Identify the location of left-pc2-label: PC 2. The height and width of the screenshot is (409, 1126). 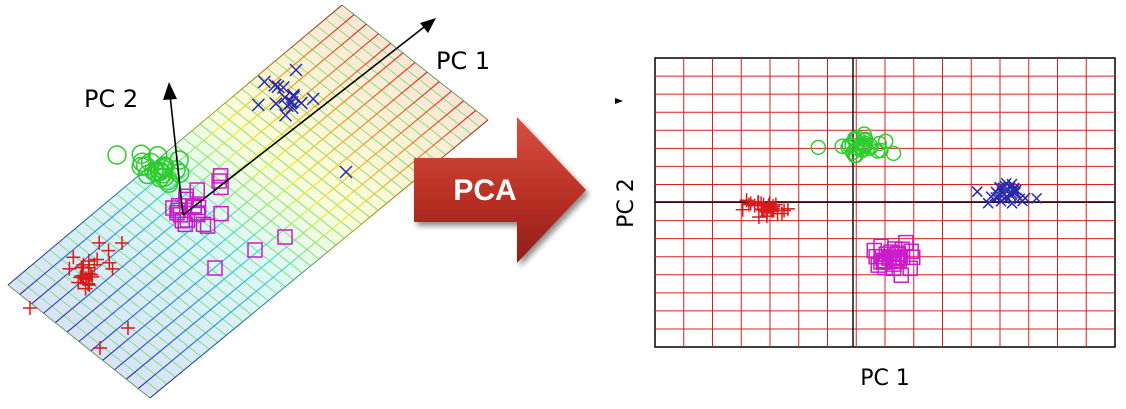
(111, 99).